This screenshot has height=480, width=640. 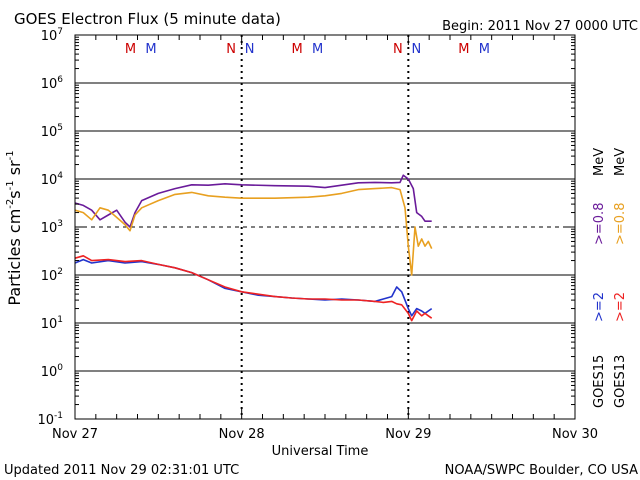 What do you see at coordinates (620, 381) in the screenshot?
I see `legend-entry: GOES13` at bounding box center [620, 381].